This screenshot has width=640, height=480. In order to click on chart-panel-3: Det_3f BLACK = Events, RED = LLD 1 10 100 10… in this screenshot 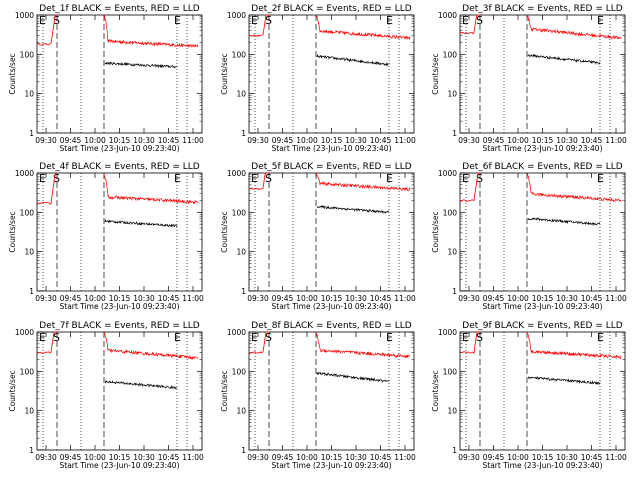, I will do `click(529, 78)`.